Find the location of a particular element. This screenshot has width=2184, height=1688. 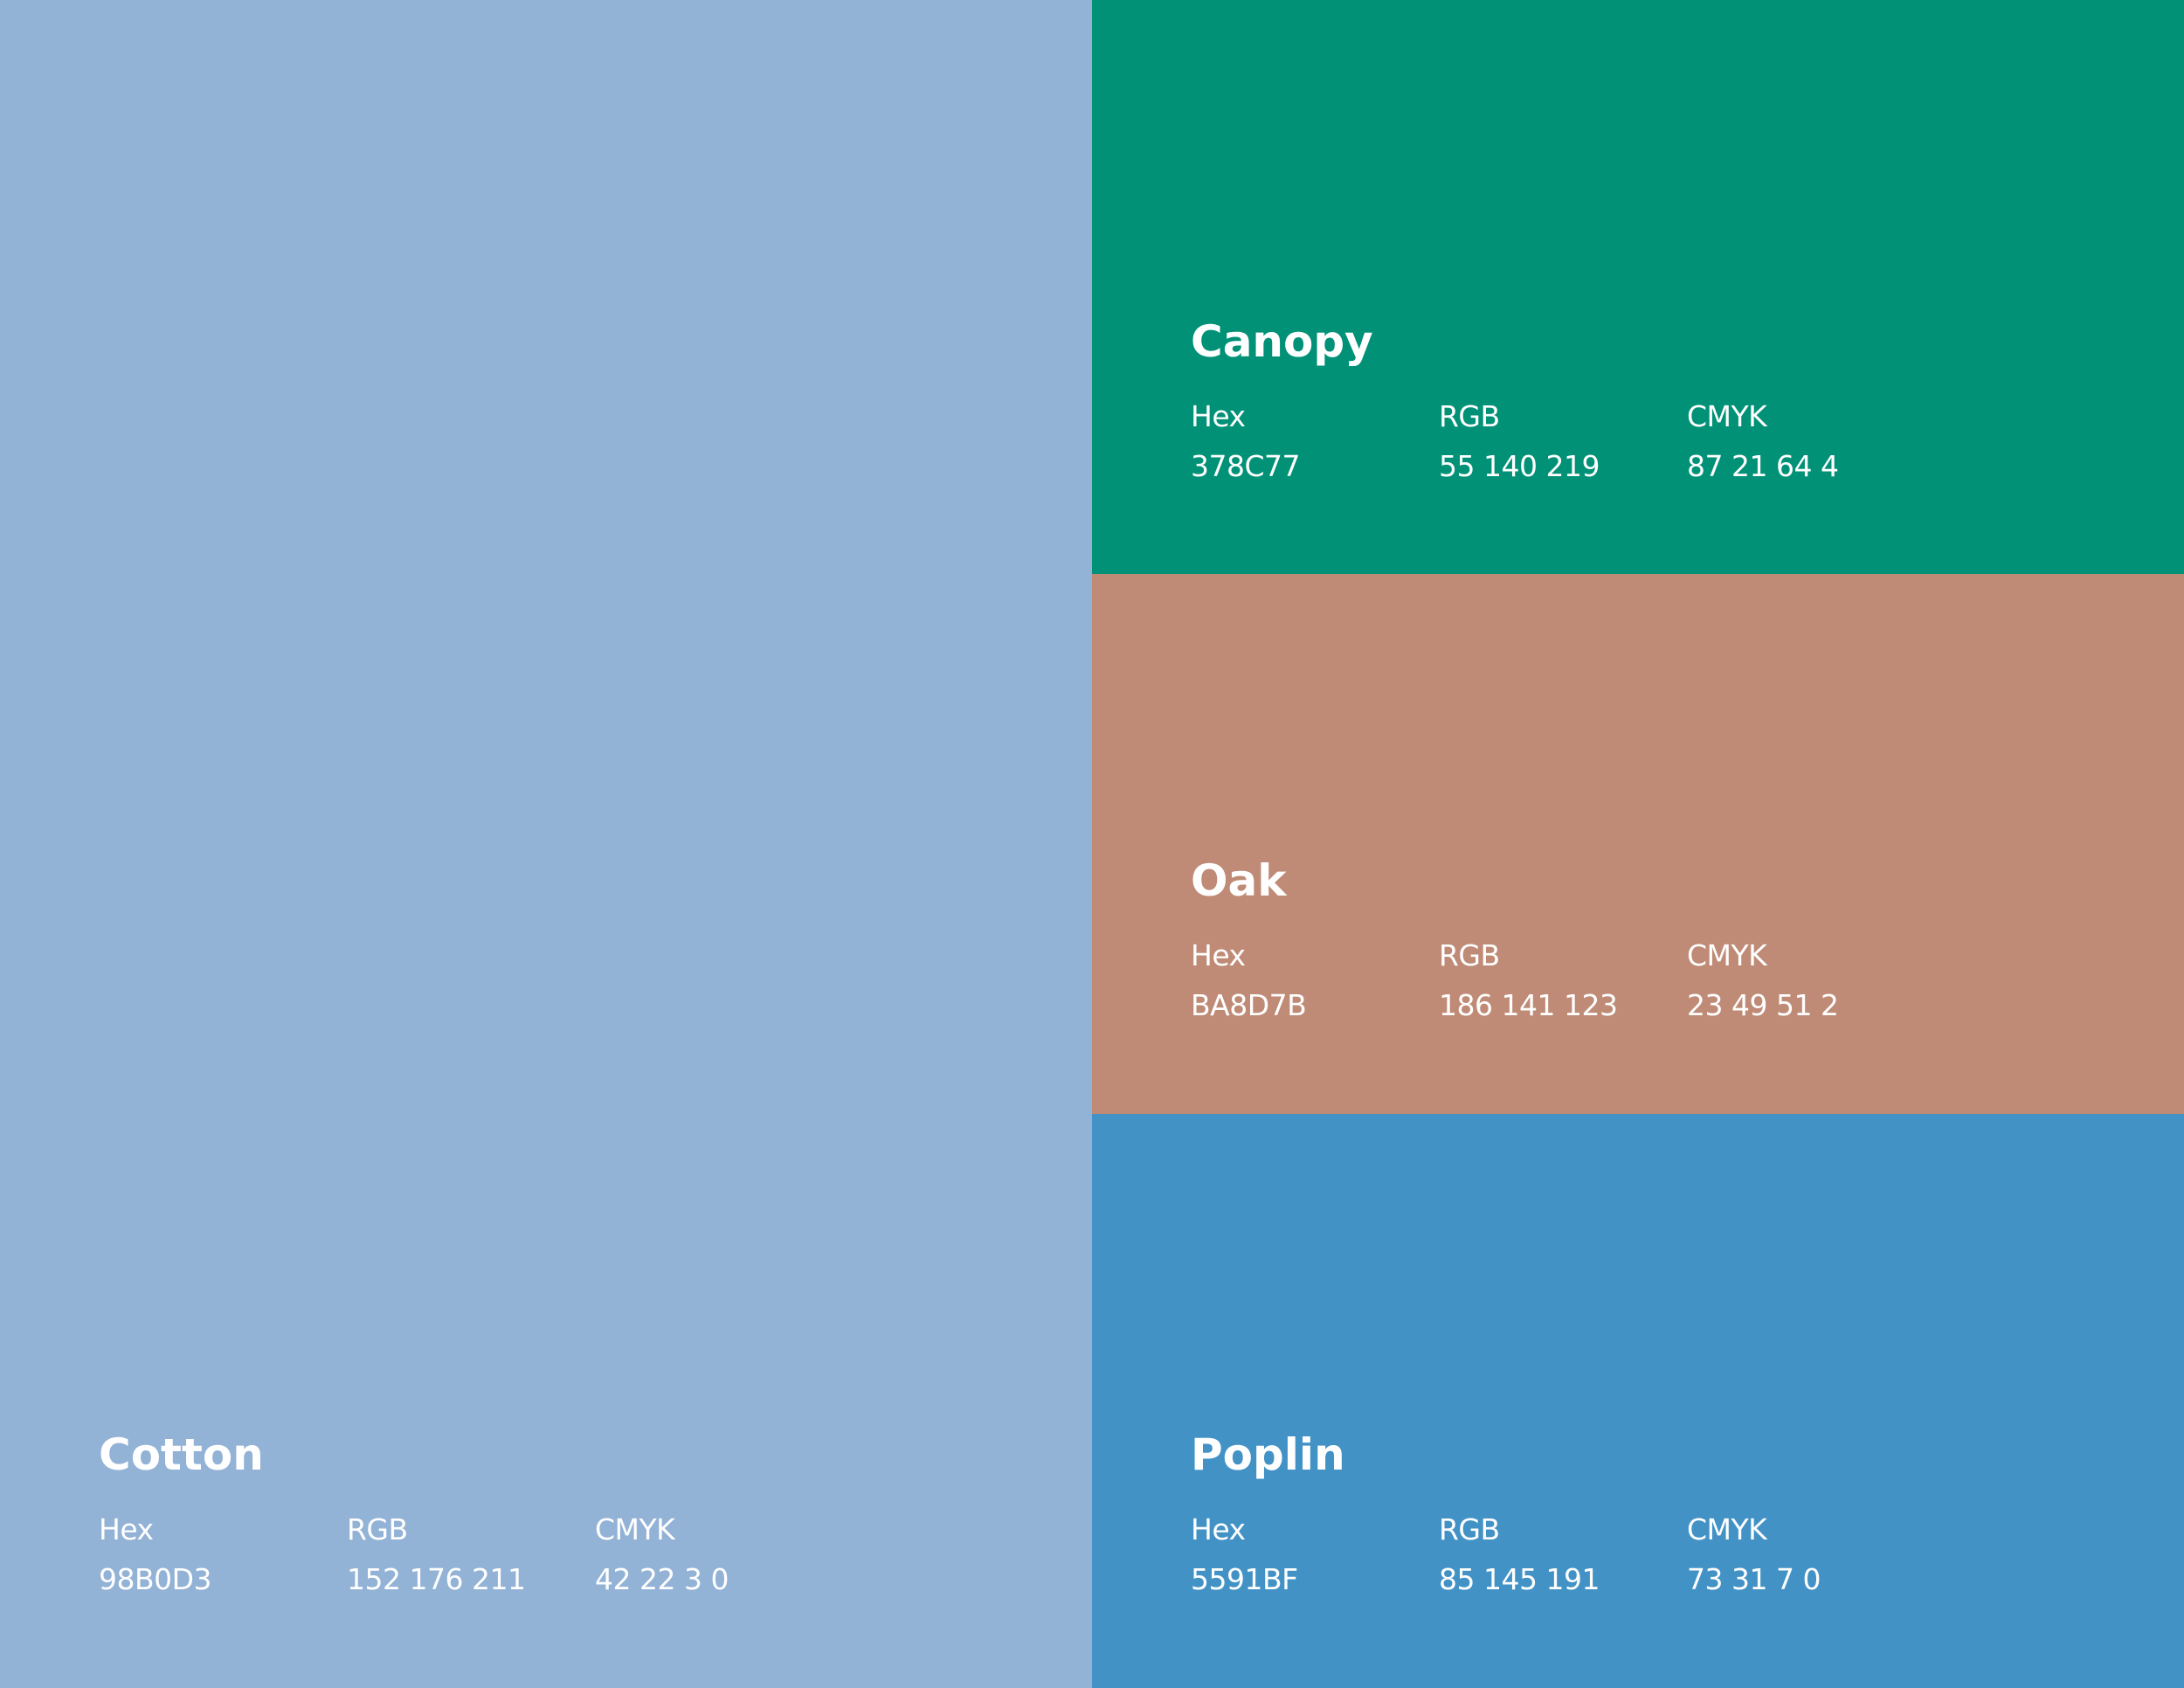

swatch-name: Poplin is located at coordinates (1268, 1454).